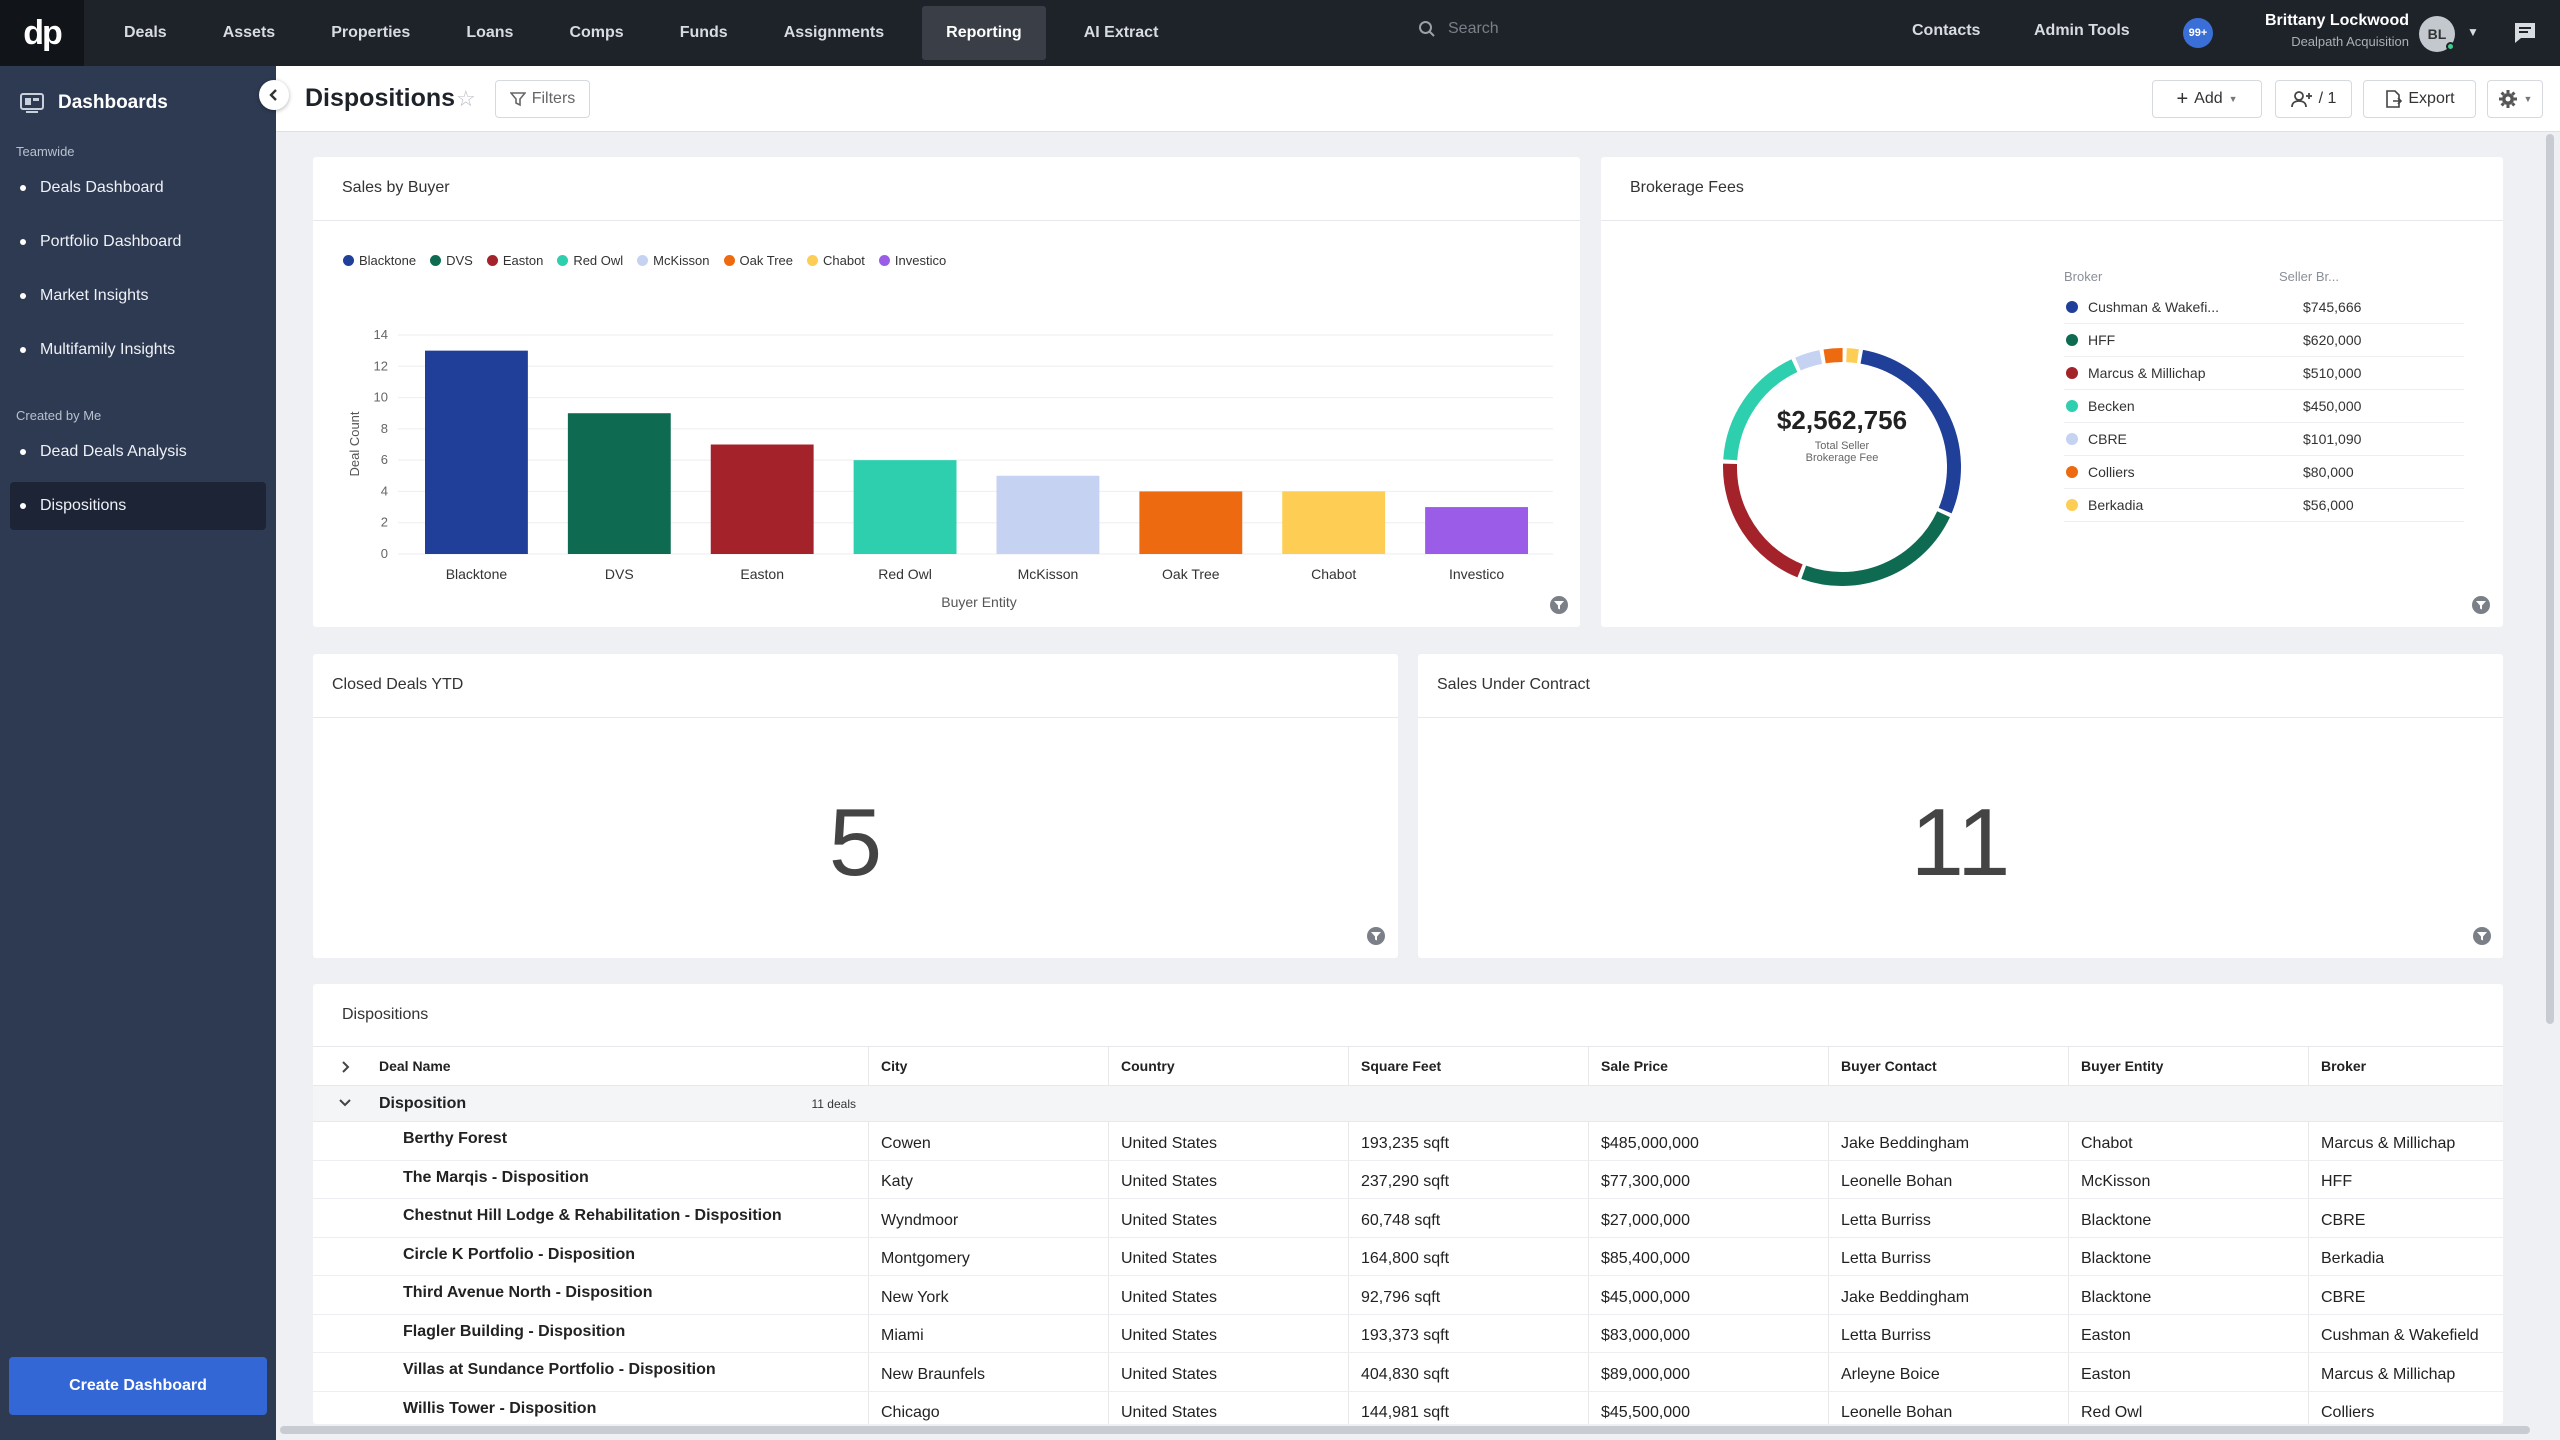 The image size is (2560, 1440). What do you see at coordinates (2437, 34) in the screenshot?
I see `avatar: BL` at bounding box center [2437, 34].